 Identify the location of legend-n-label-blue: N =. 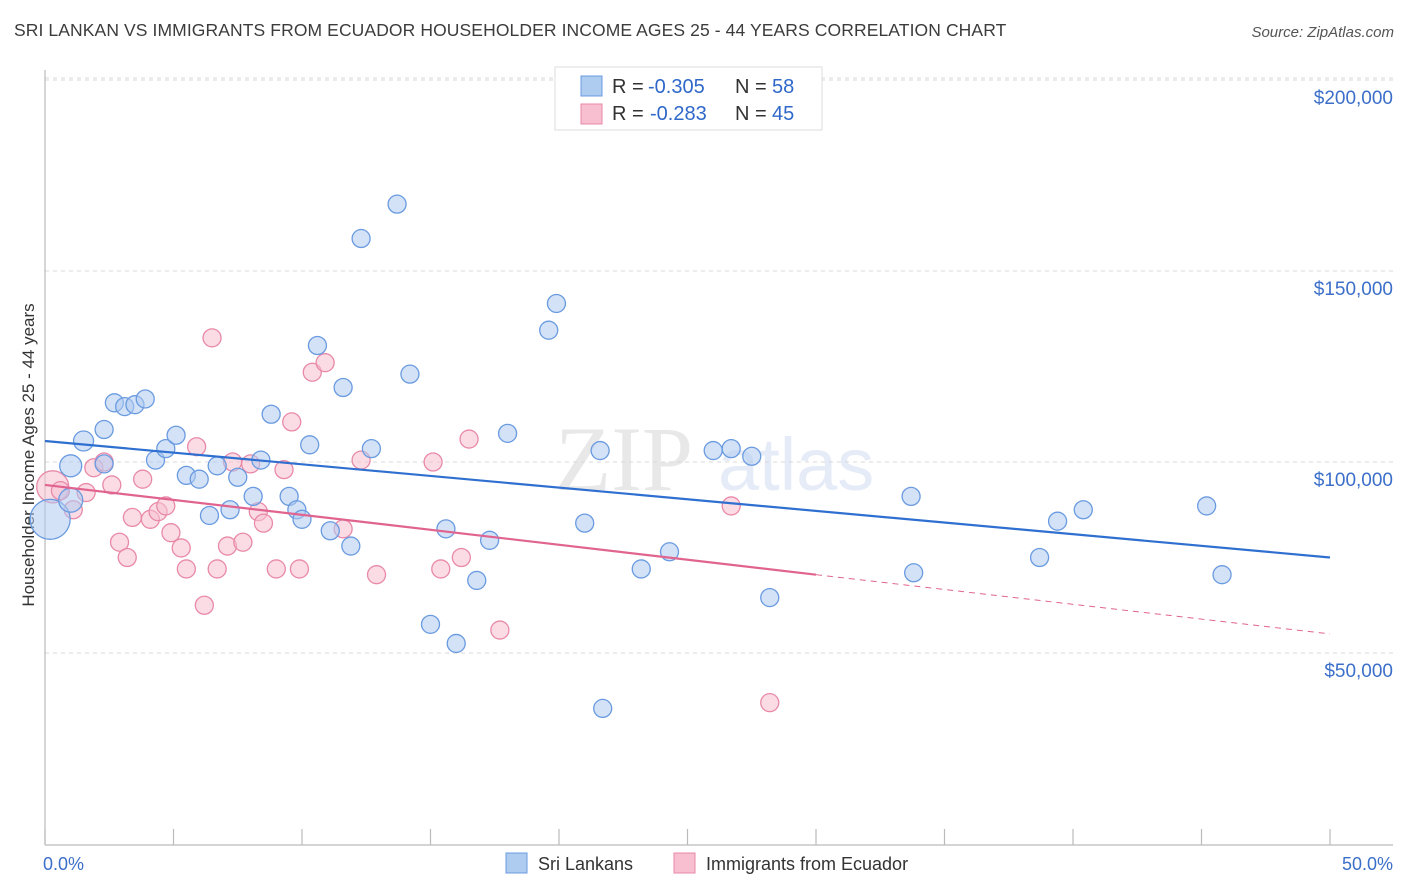
(751, 87).